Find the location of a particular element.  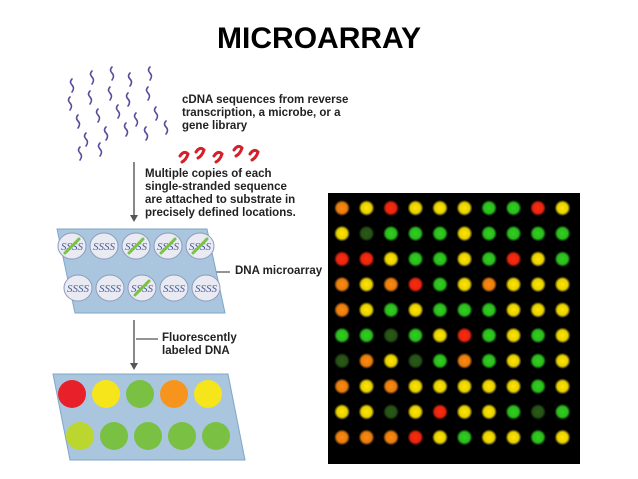

arrows is located at coordinates (180, 266).